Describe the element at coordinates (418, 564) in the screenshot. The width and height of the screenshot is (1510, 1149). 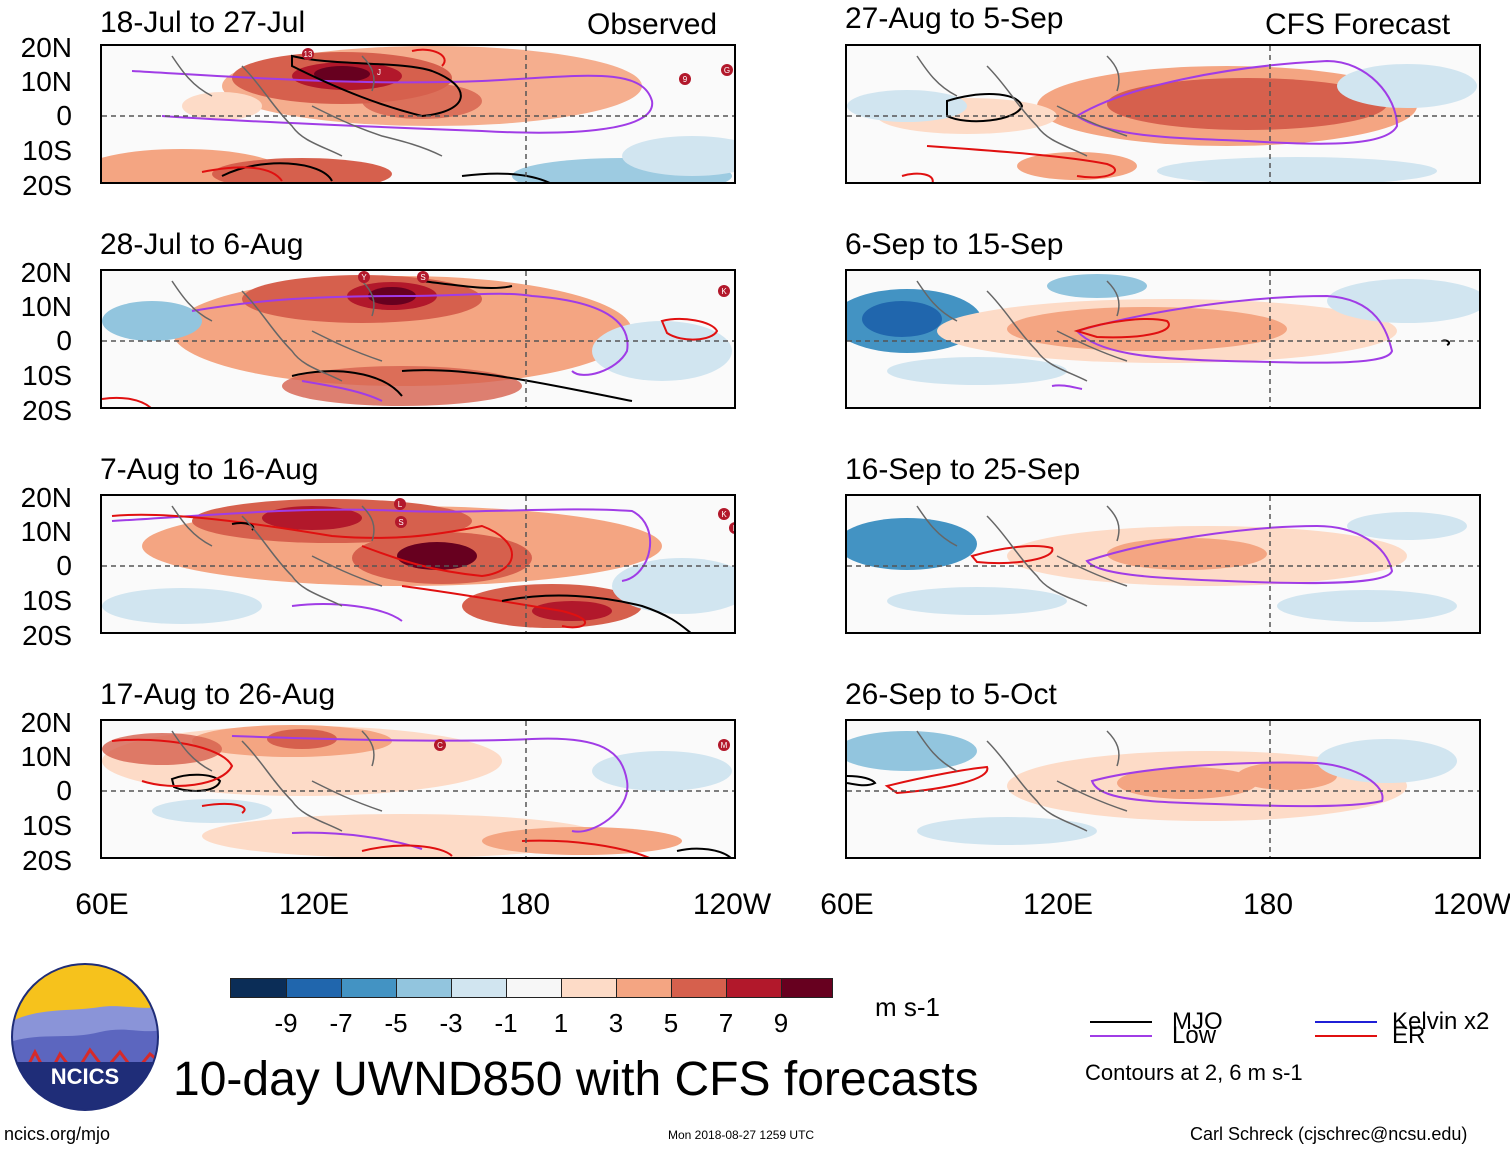
I see `observed-map-panel-3: L S K L` at that location.